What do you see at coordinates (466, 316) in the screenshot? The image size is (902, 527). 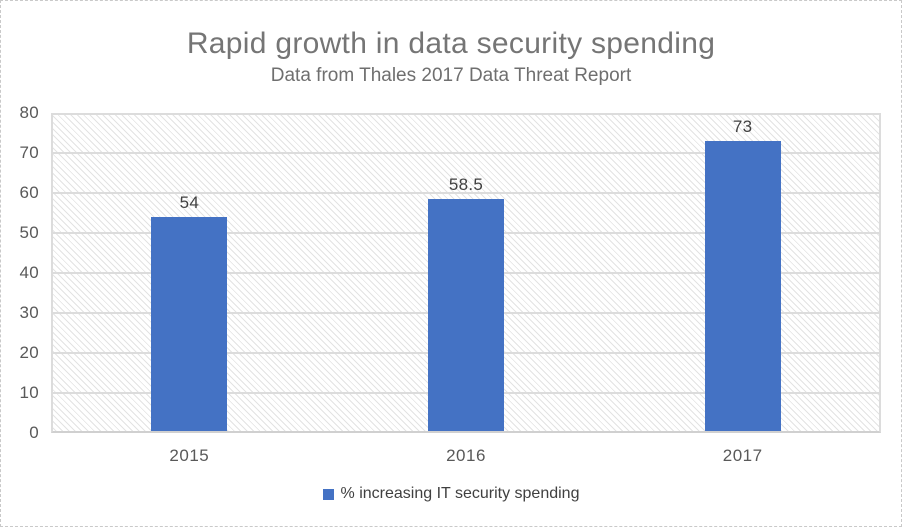 I see `bar-2016` at bounding box center [466, 316].